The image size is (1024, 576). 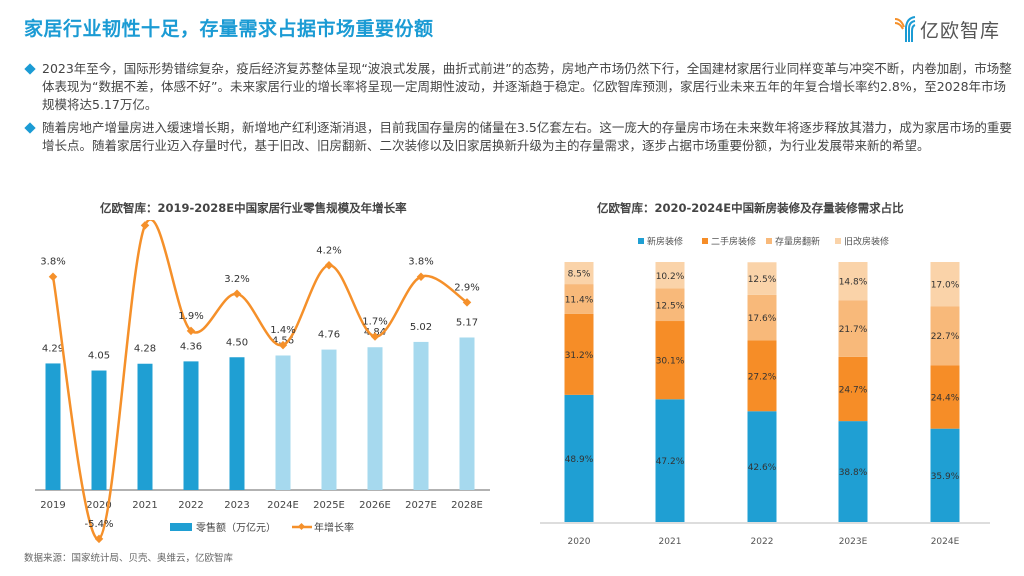 I want to click on x-tick-label: 2024E, so click(x=945, y=542).